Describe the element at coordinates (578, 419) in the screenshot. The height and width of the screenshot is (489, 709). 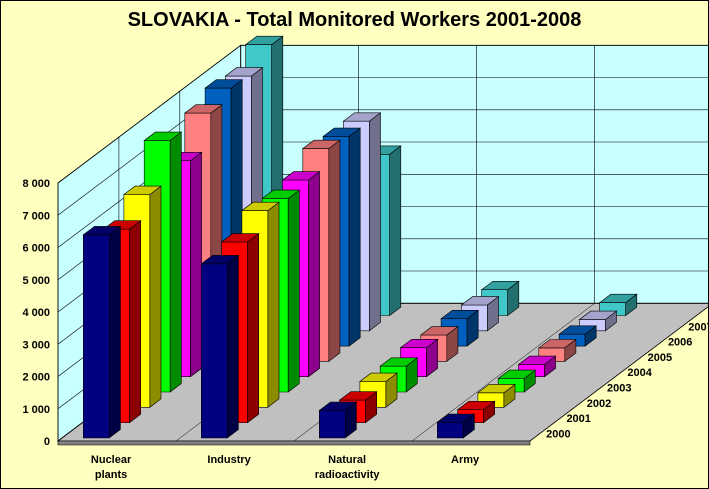
I see `z-tick-label: 2001` at that location.